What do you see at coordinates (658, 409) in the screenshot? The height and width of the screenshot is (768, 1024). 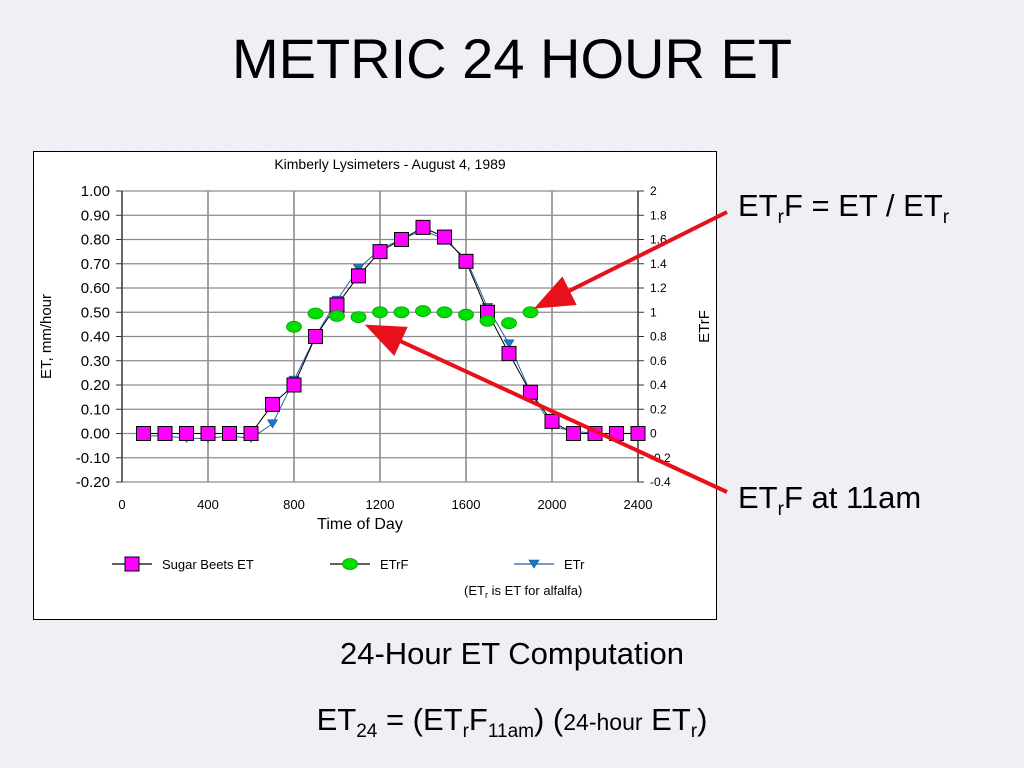 I see `y2-tick-label: 0.2` at bounding box center [658, 409].